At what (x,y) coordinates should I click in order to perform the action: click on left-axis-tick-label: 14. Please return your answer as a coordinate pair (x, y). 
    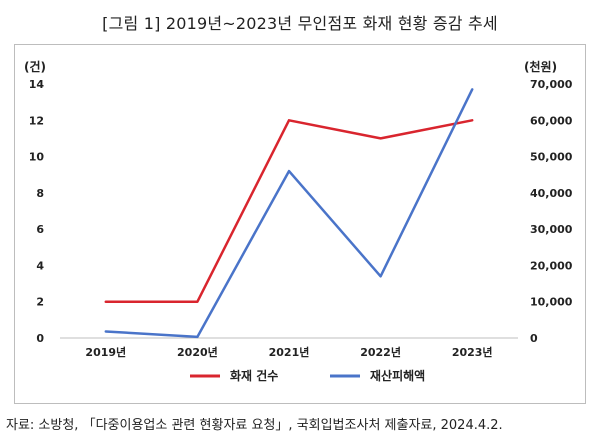
    Looking at the image, I should click on (37, 84).